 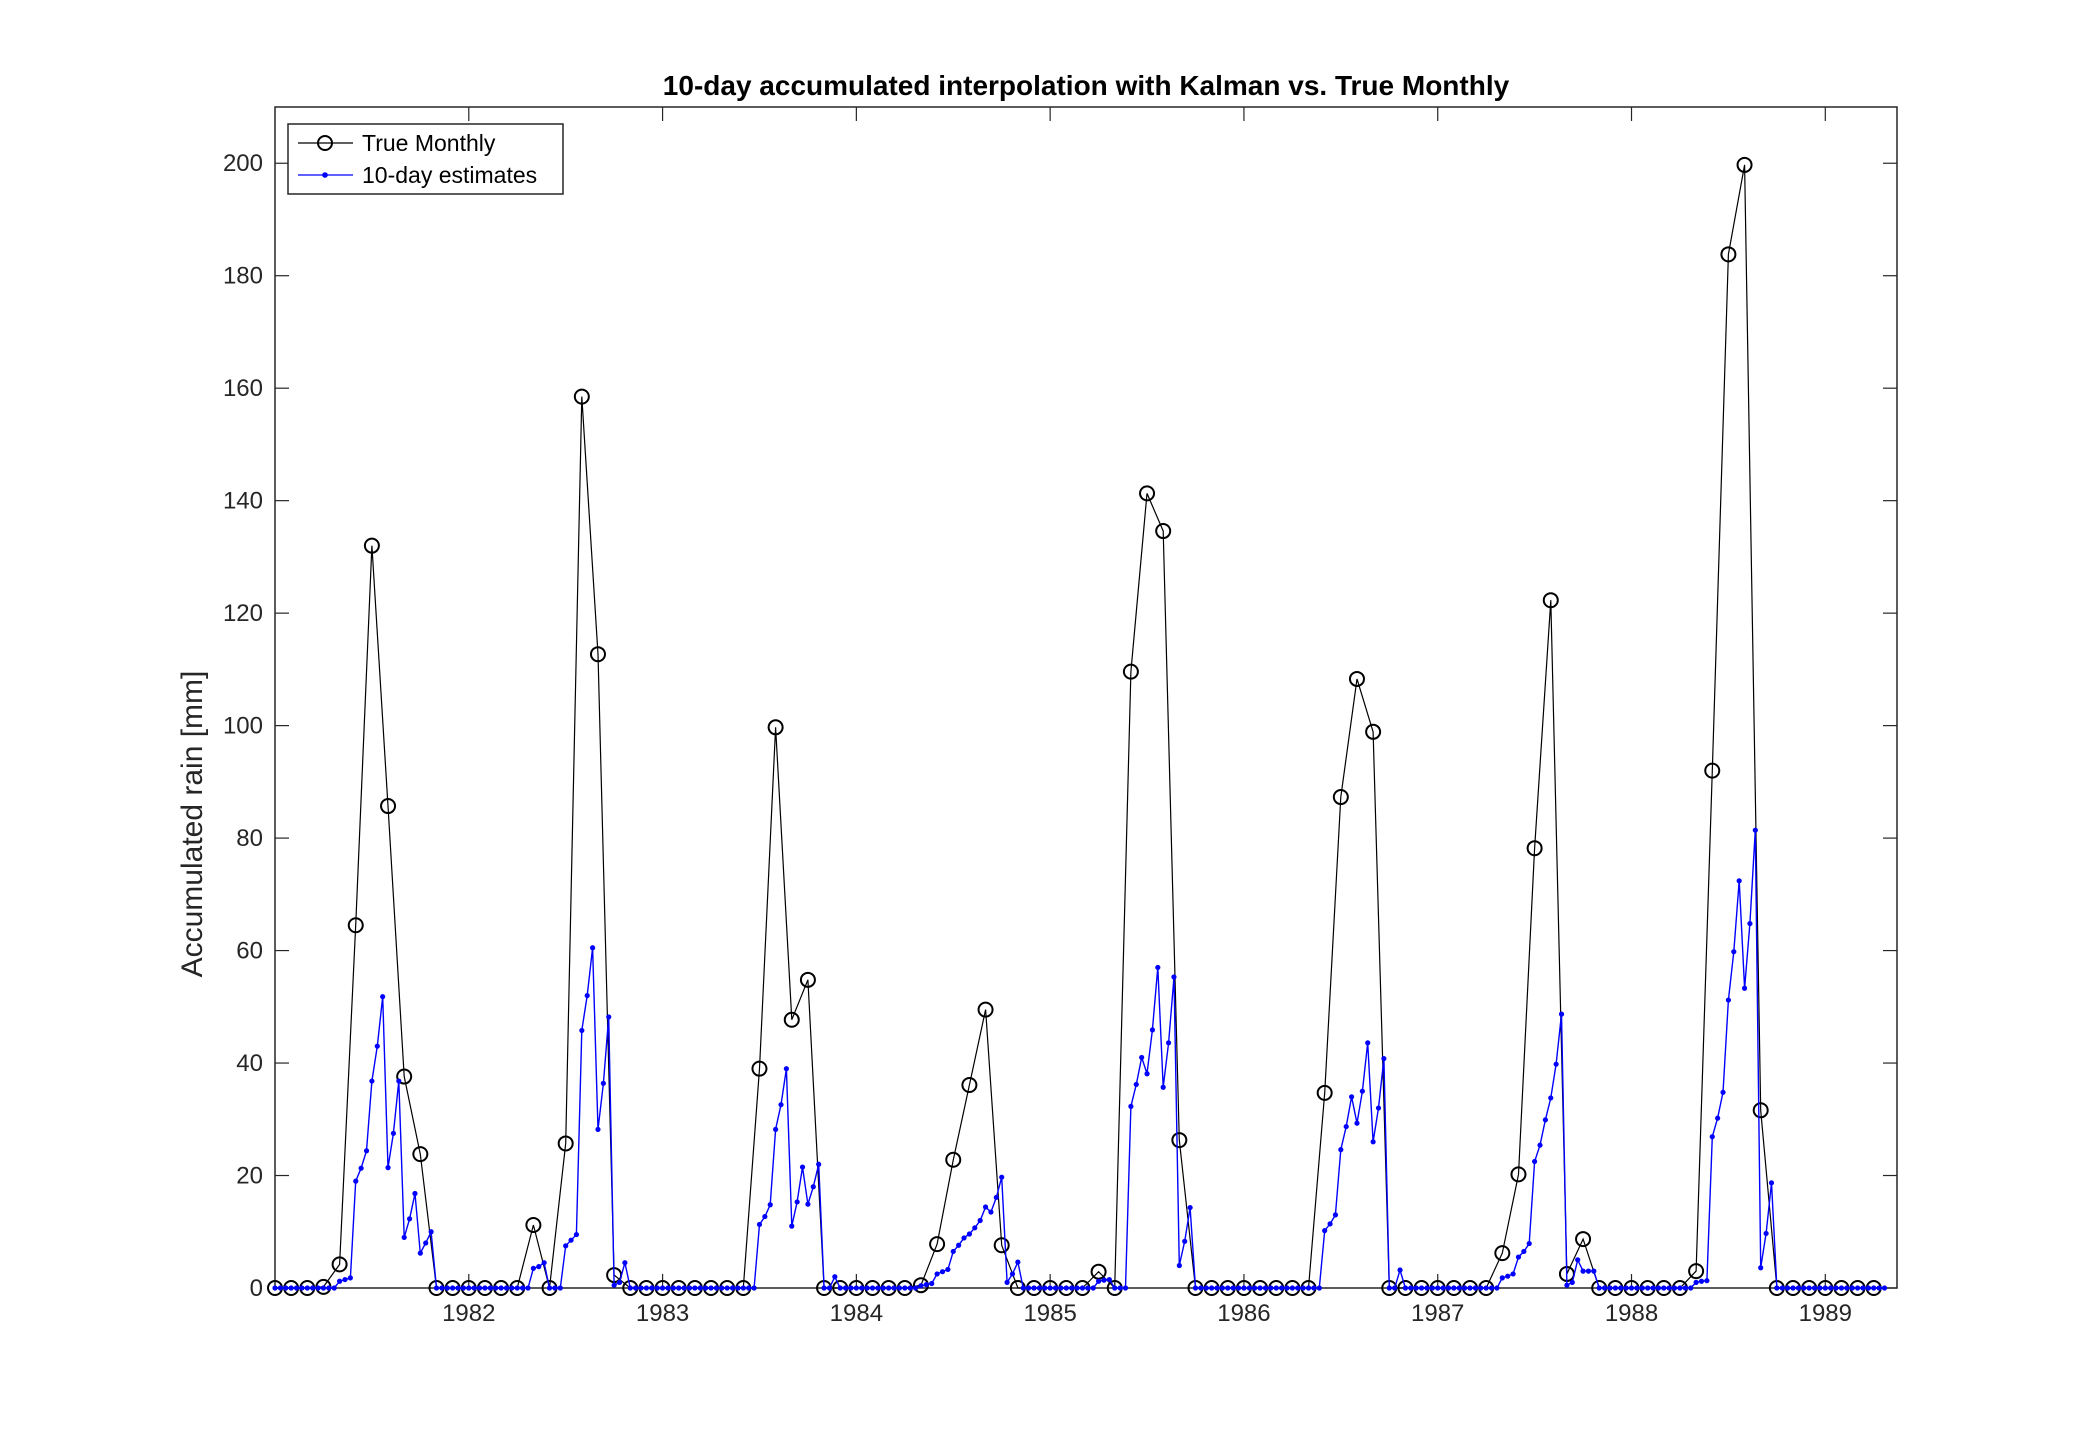 What do you see at coordinates (243, 276) in the screenshot?
I see `y-tick-label: 180` at bounding box center [243, 276].